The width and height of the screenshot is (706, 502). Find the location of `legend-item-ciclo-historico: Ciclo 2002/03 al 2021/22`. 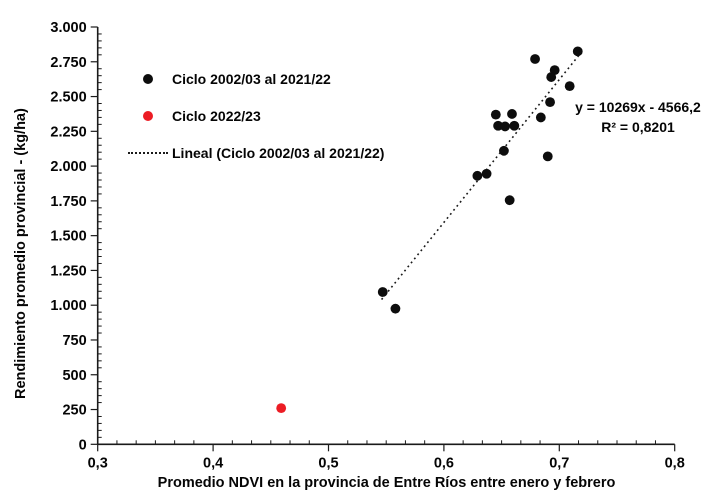

legend-item-ciclo-historico: Ciclo 2002/03 al 2021/22 is located at coordinates (256, 78).